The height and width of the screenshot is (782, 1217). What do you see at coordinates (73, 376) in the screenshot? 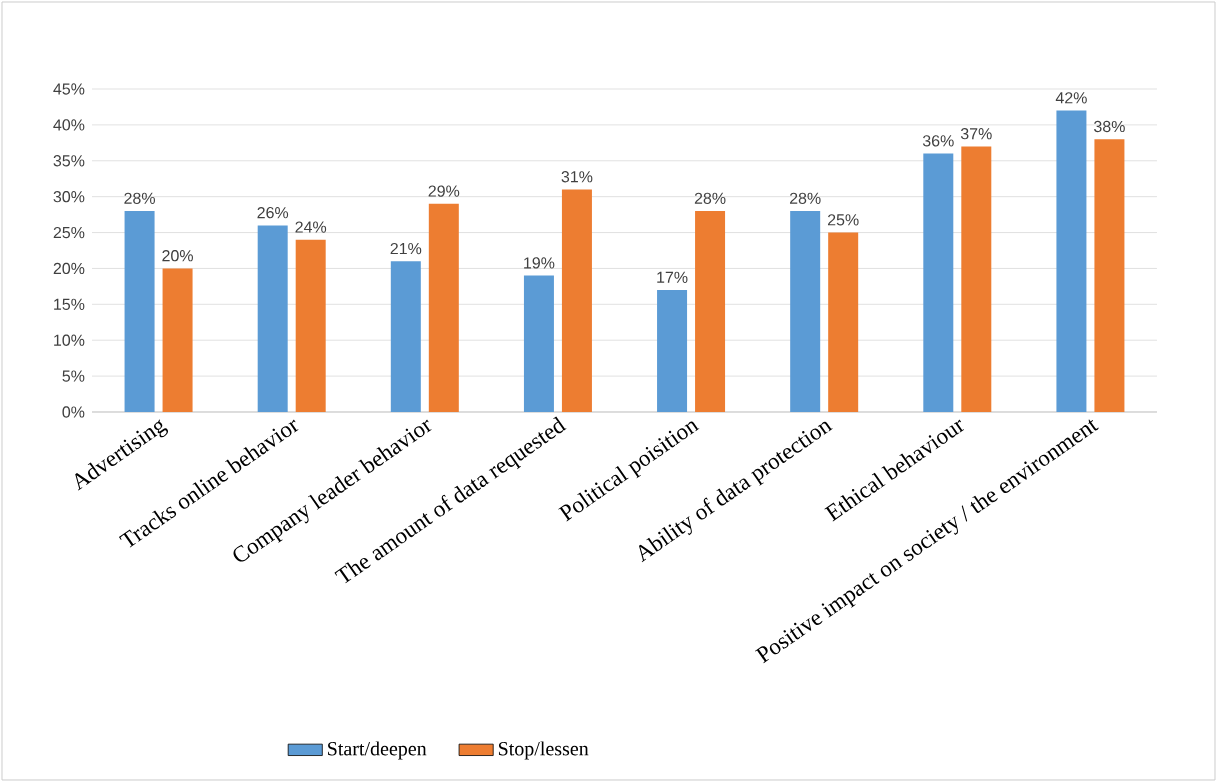
I see `y-tick-label: 5%` at bounding box center [73, 376].